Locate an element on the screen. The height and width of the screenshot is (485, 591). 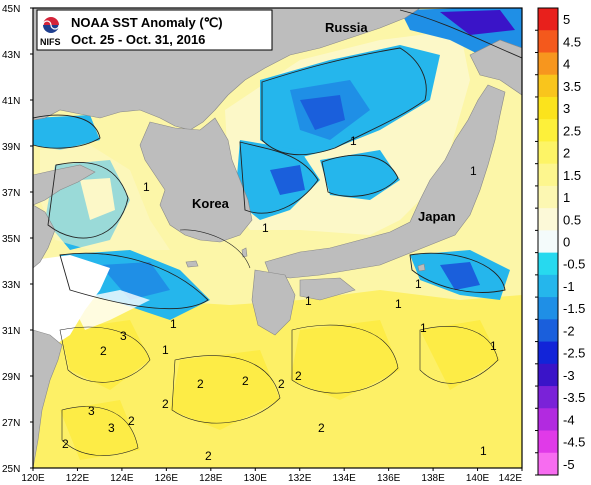
colorbar-frame is located at coordinates (548, 241).